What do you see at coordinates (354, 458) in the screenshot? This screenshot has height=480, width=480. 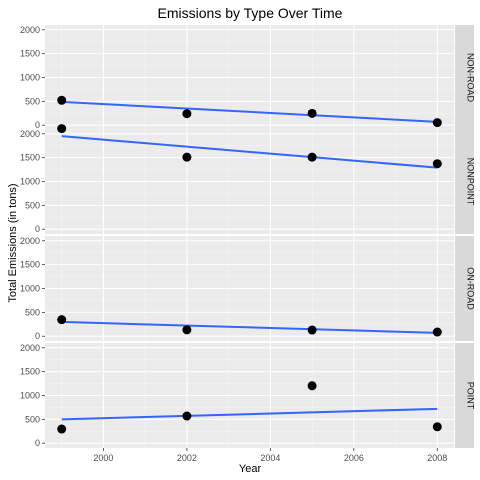 I see `x-tick-label: 2006` at bounding box center [354, 458].